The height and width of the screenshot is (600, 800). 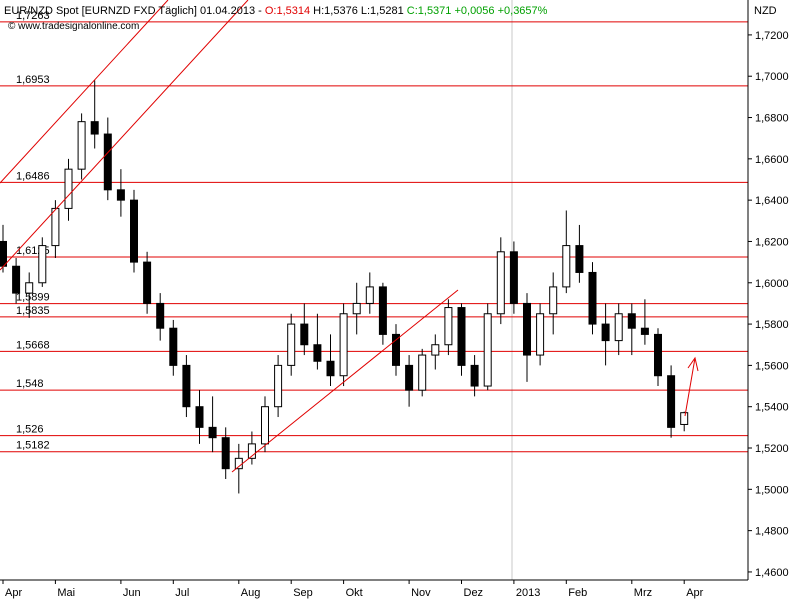 What do you see at coordinates (765, 11) in the screenshot?
I see `y-axis-label: NZD` at bounding box center [765, 11].